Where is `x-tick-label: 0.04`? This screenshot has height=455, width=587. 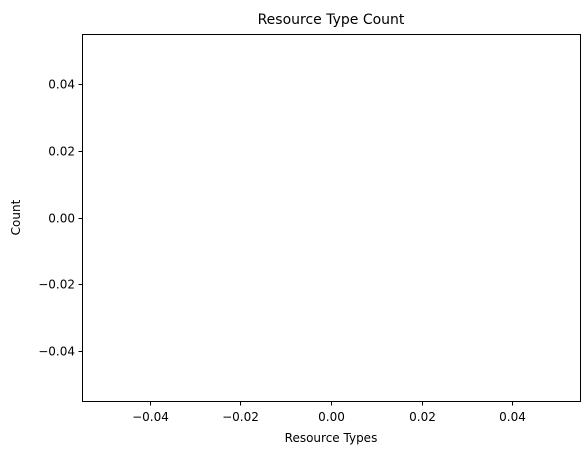 x-tick-label: 0.04 is located at coordinates (512, 417).